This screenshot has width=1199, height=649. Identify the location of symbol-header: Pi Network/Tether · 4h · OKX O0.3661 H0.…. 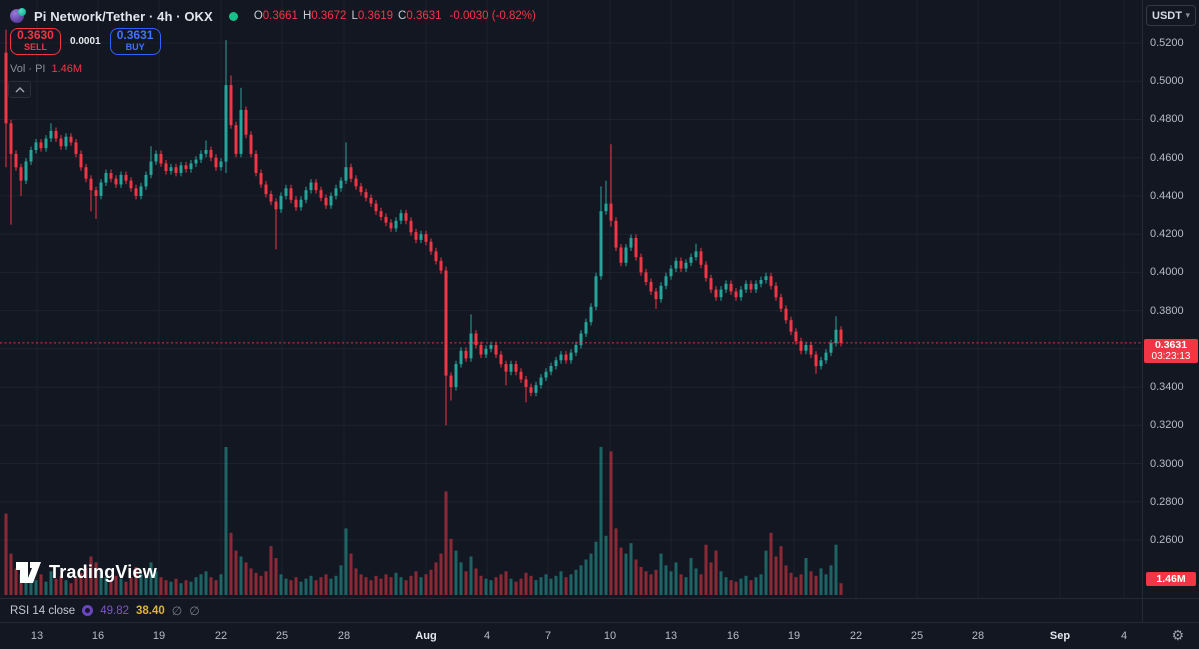
(273, 16).